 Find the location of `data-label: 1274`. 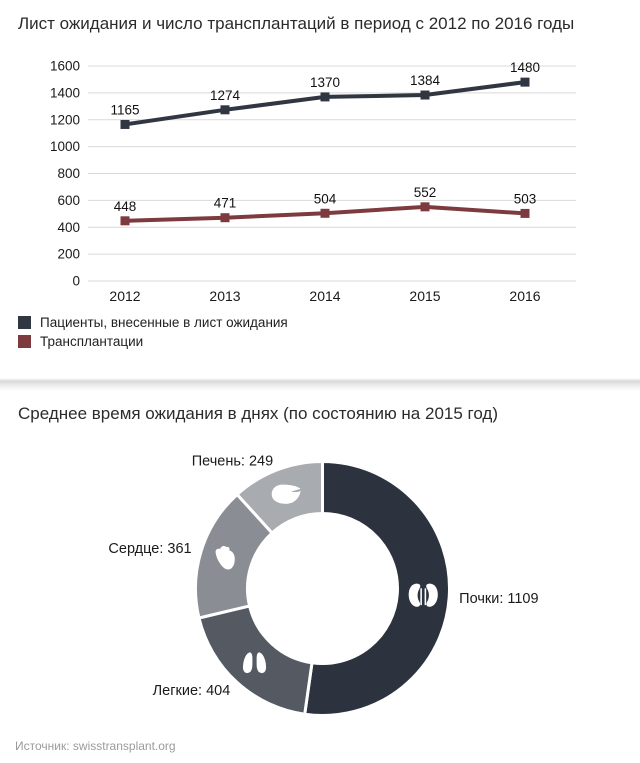

data-label: 1274 is located at coordinates (225, 95).